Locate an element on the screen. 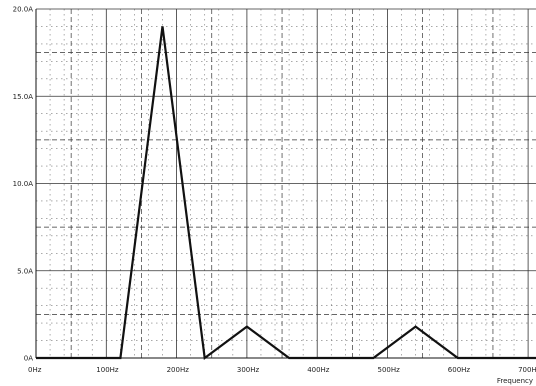 The width and height of the screenshot is (536, 386). y-tick-label: 20.0A is located at coordinates (23, 10).